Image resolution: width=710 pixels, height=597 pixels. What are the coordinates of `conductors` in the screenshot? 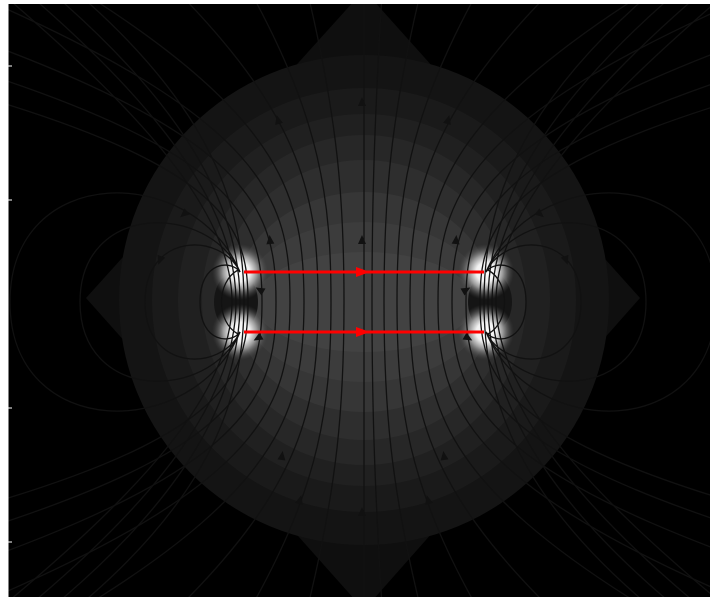 It's located at (364, 302).